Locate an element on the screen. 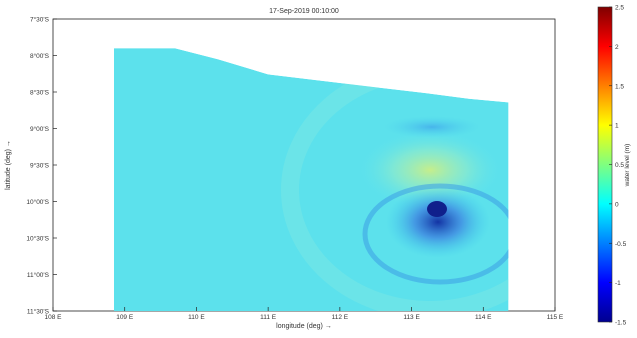 The height and width of the screenshot is (338, 637). colorbar-tick-label: 2 is located at coordinates (617, 47).